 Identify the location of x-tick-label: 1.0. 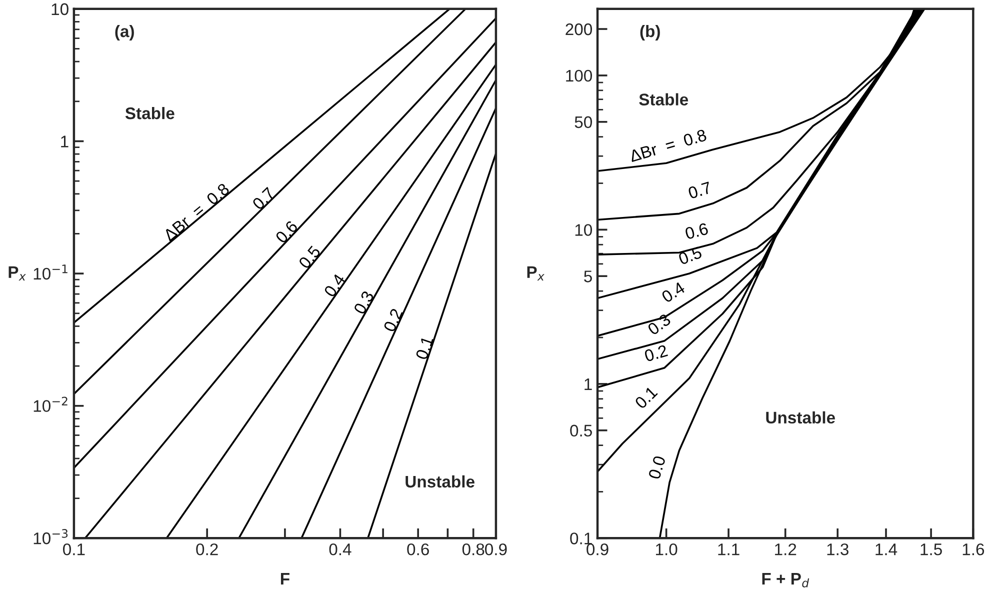
(667, 549).